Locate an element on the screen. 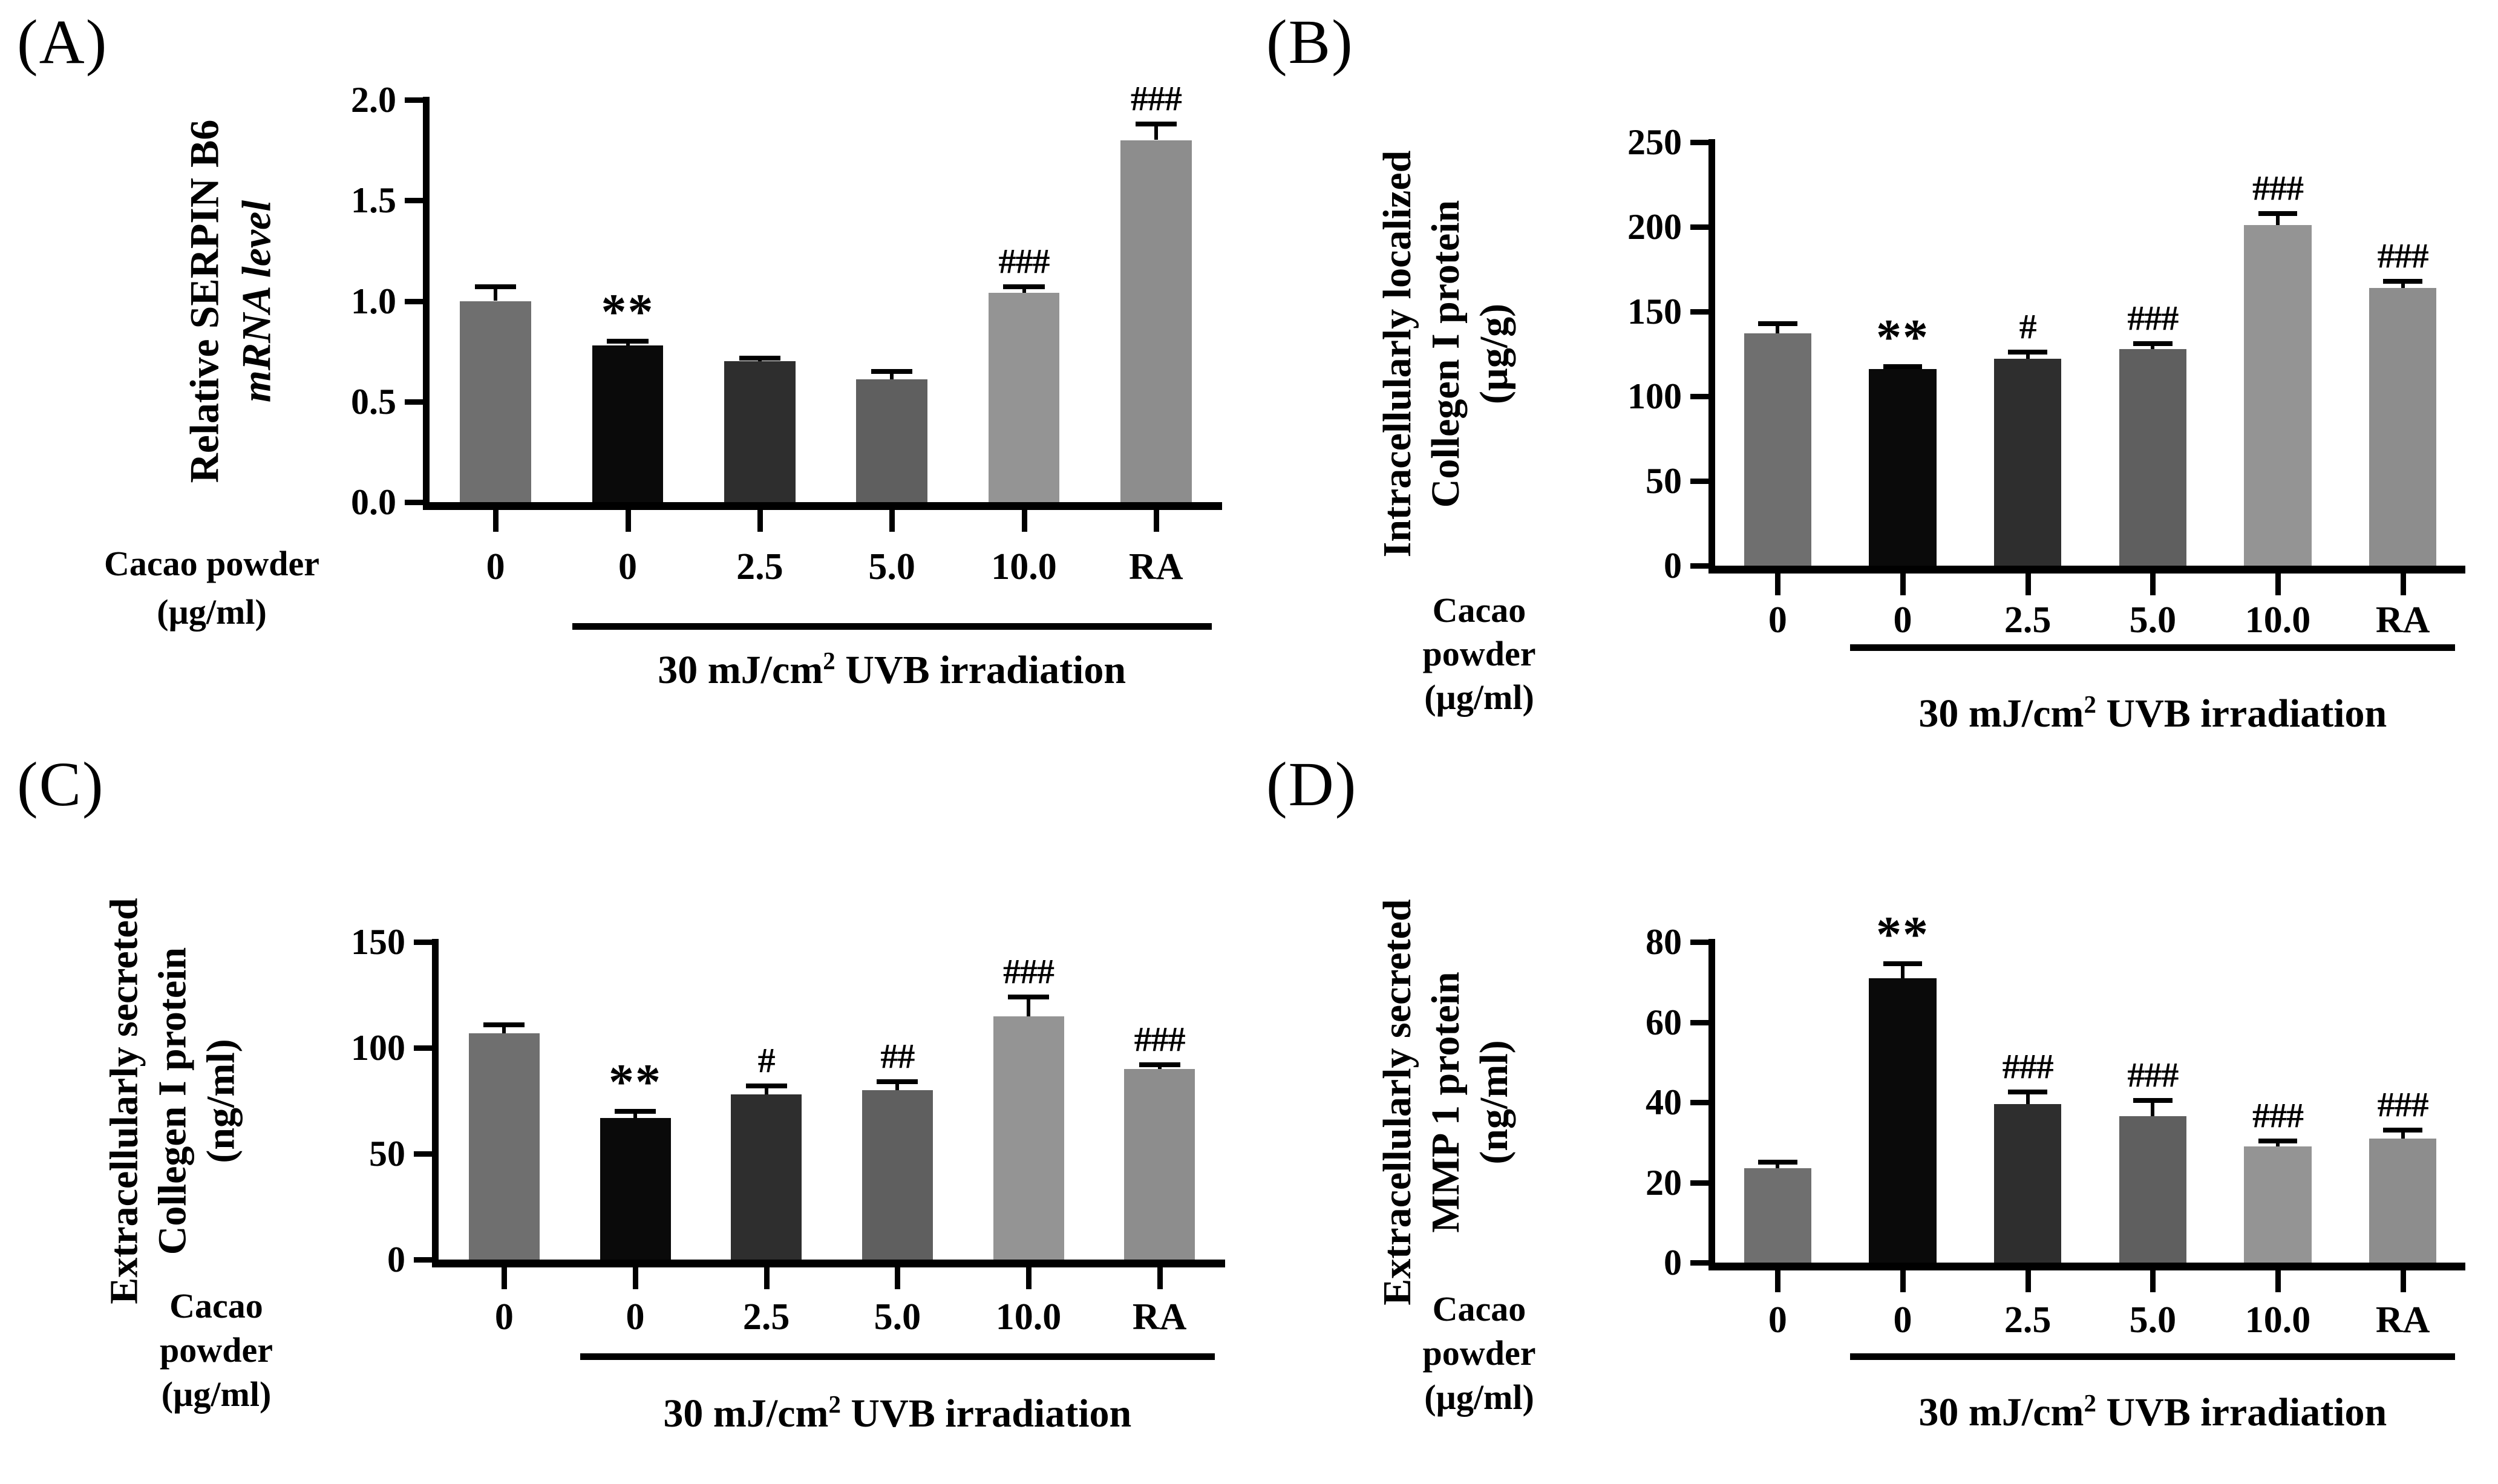 The image size is (2498, 1484). treatment-label: 30 mJ/cm2 UVB irradiation is located at coordinates (2152, 709).